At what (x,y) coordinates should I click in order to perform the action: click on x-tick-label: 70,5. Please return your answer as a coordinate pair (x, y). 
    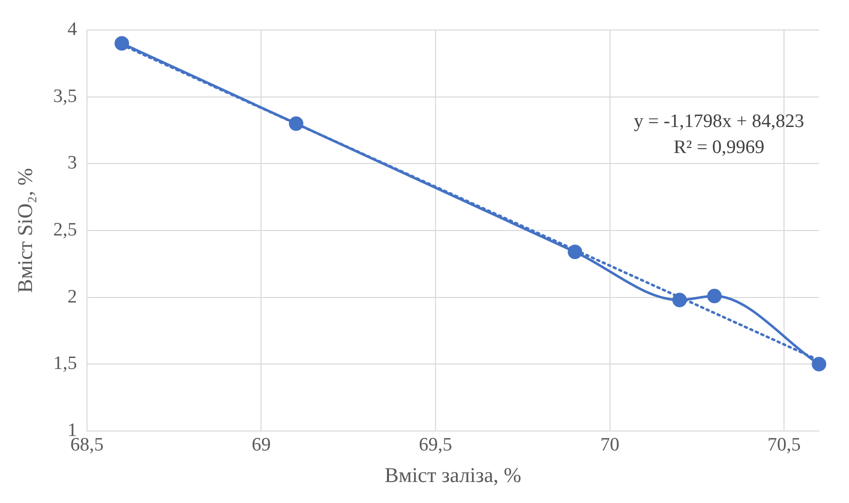
    Looking at the image, I should click on (784, 445).